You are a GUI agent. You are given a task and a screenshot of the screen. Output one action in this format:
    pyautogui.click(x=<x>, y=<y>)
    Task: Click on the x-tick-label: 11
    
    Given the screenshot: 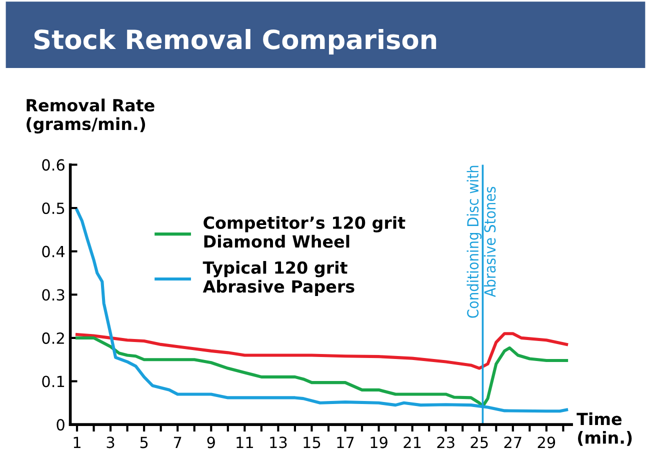 What is the action you would take?
    pyautogui.click(x=244, y=442)
    